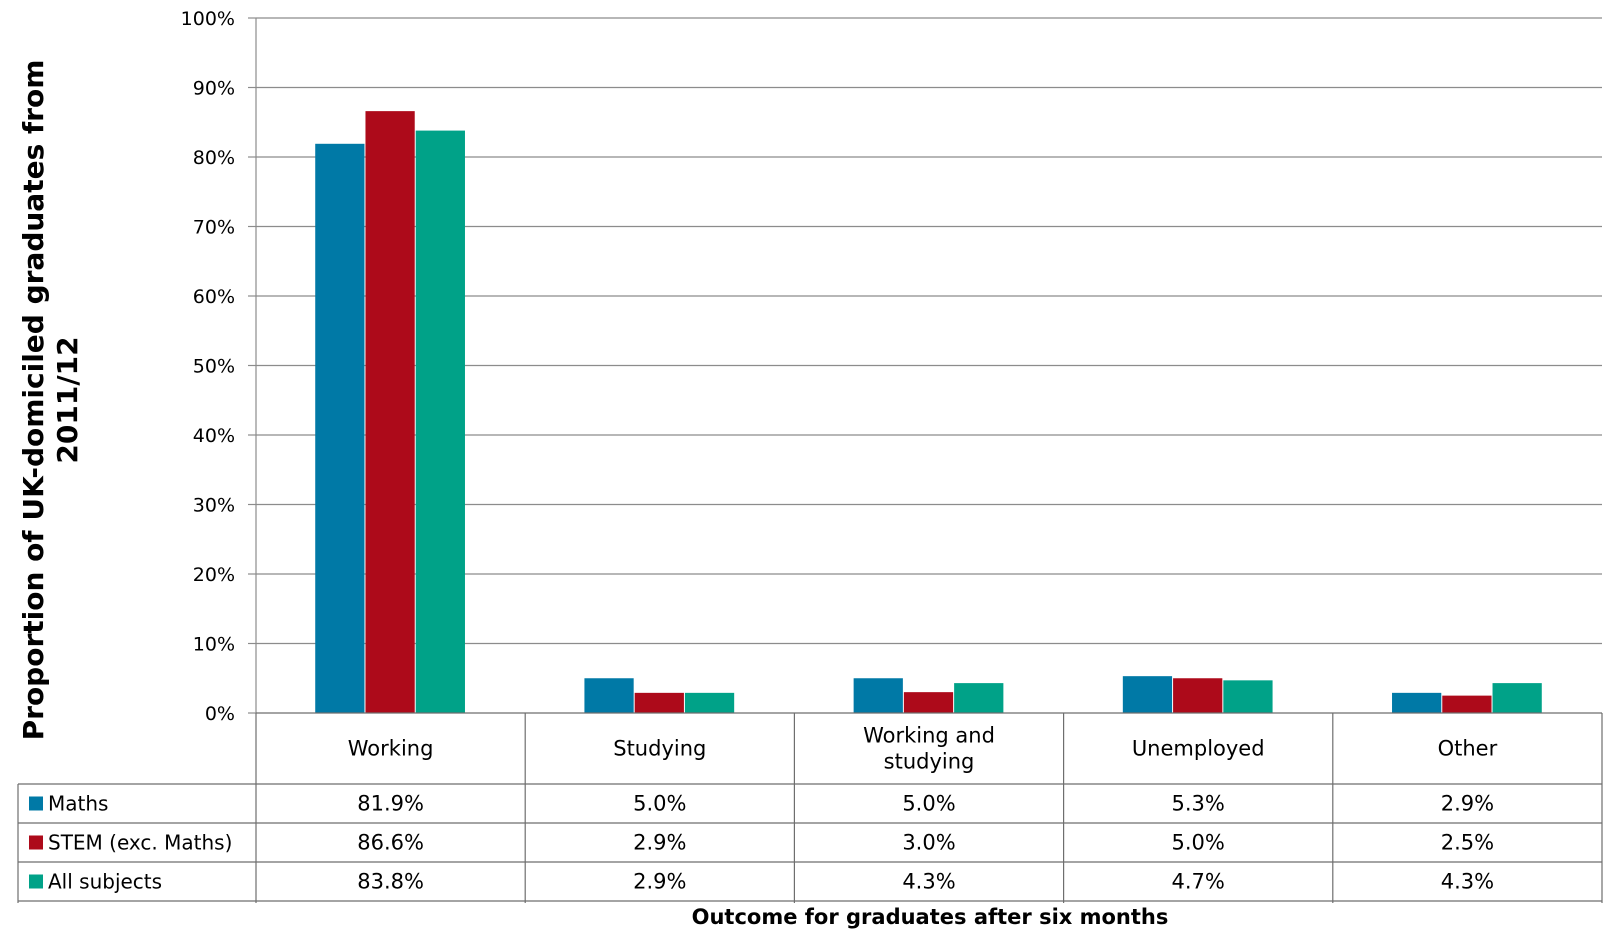 The width and height of the screenshot is (1605, 937). Describe the element at coordinates (208, 19) in the screenshot. I see `y-tick-label: 100%` at that location.